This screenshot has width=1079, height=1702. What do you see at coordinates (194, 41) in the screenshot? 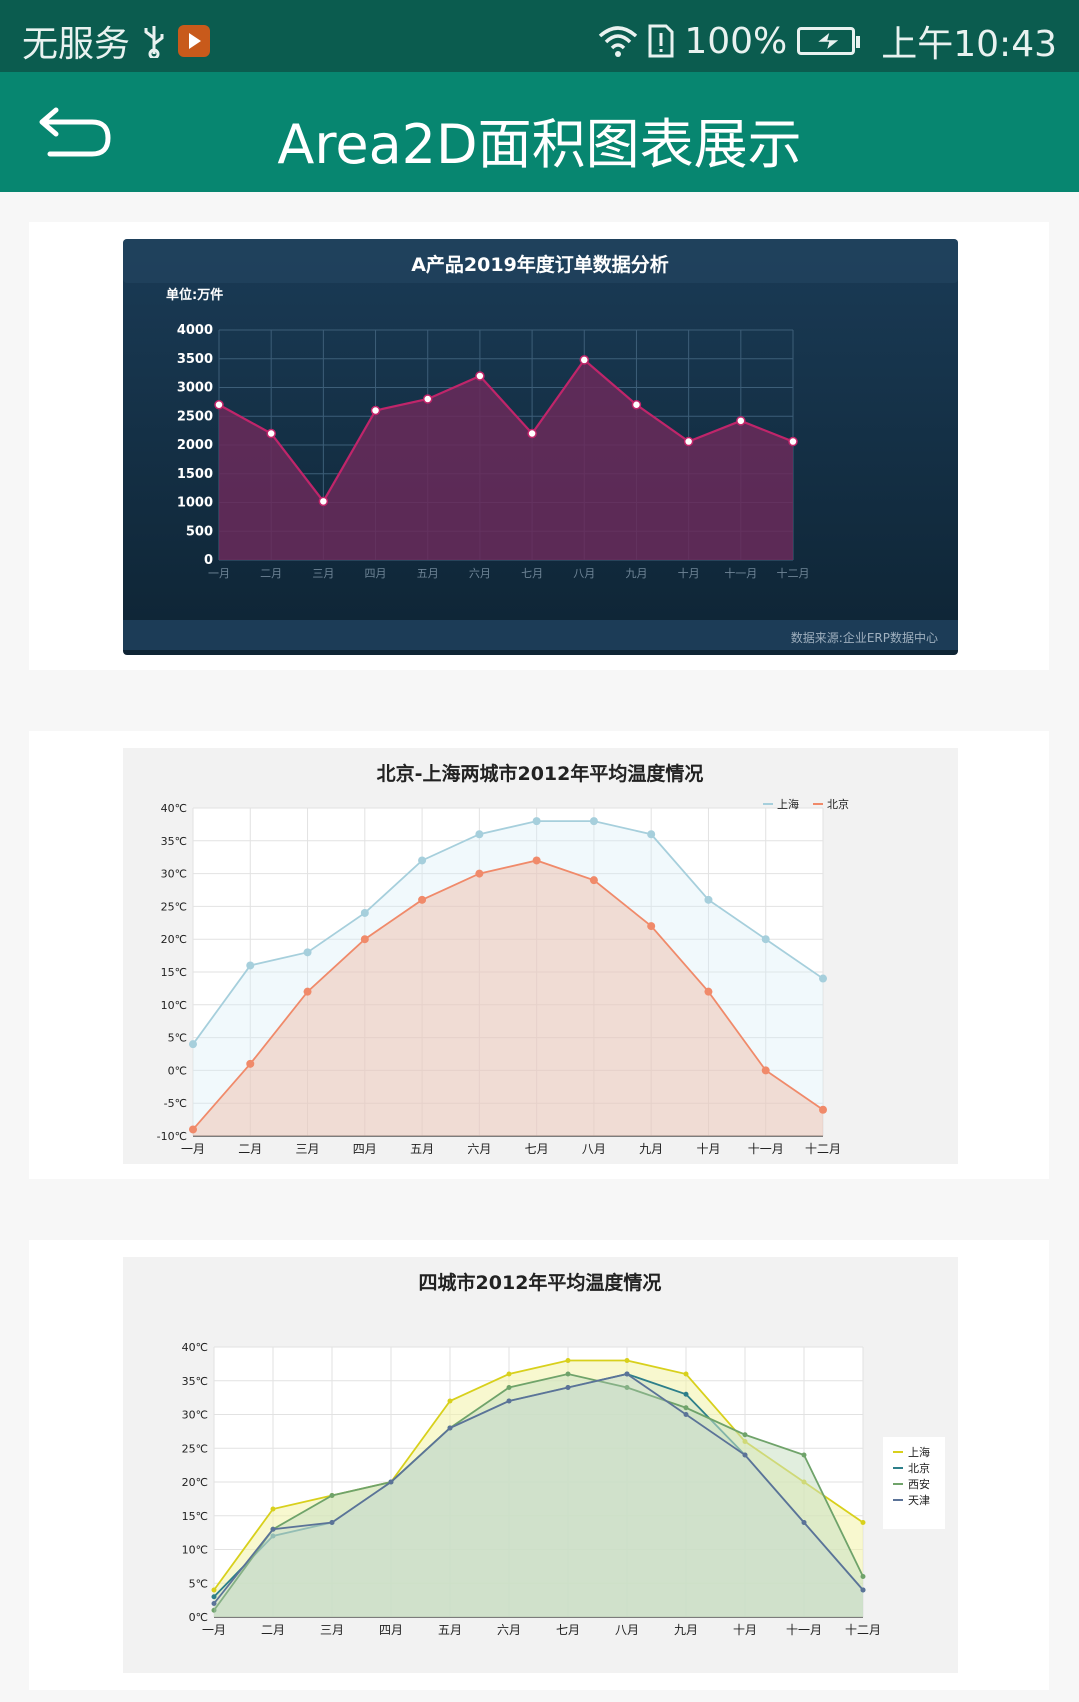
I see `play-app-icon` at bounding box center [194, 41].